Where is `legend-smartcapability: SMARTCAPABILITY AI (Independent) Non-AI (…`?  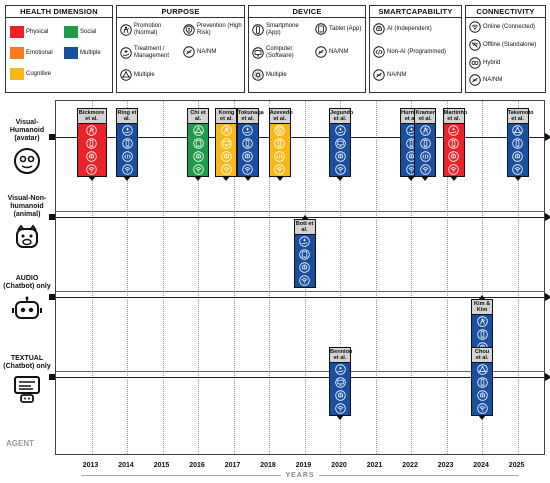 legend-smartcapability: SMARTCAPABILITY AI (Independent) Non-AI (… is located at coordinates (415, 49).